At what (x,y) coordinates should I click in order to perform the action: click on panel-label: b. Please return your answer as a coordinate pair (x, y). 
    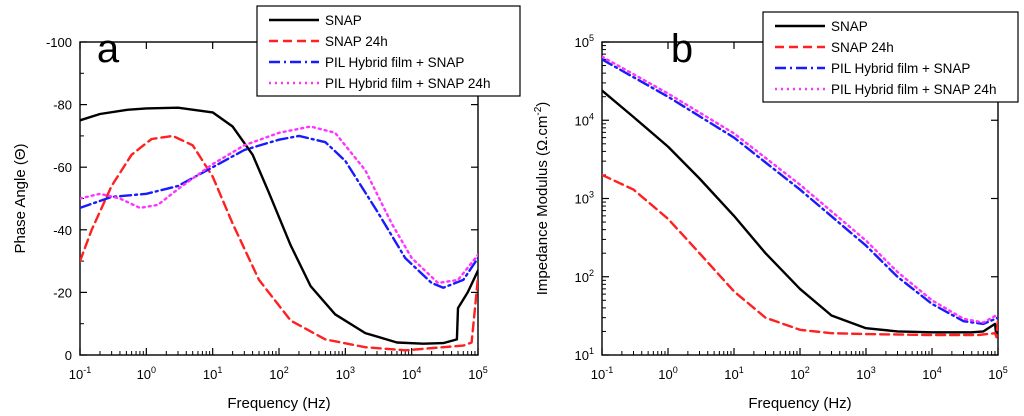
    Looking at the image, I should click on (682, 49).